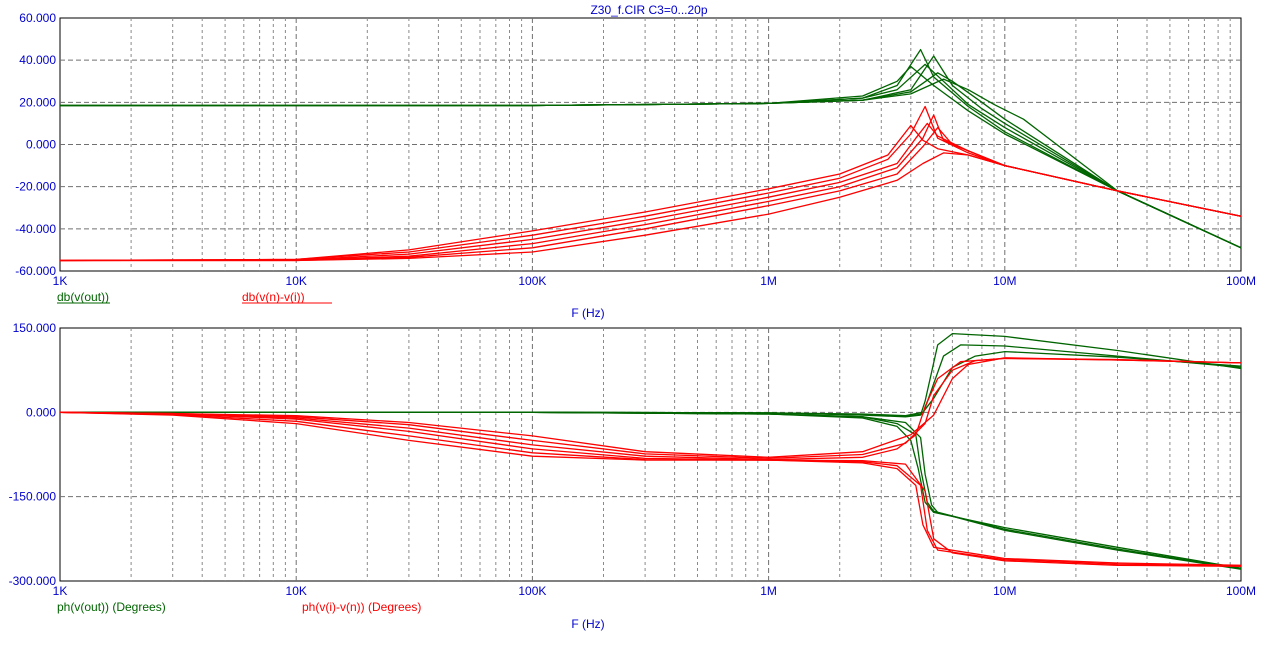  I want to click on magnitude-y-tick-label: 0.000, so click(41, 145).